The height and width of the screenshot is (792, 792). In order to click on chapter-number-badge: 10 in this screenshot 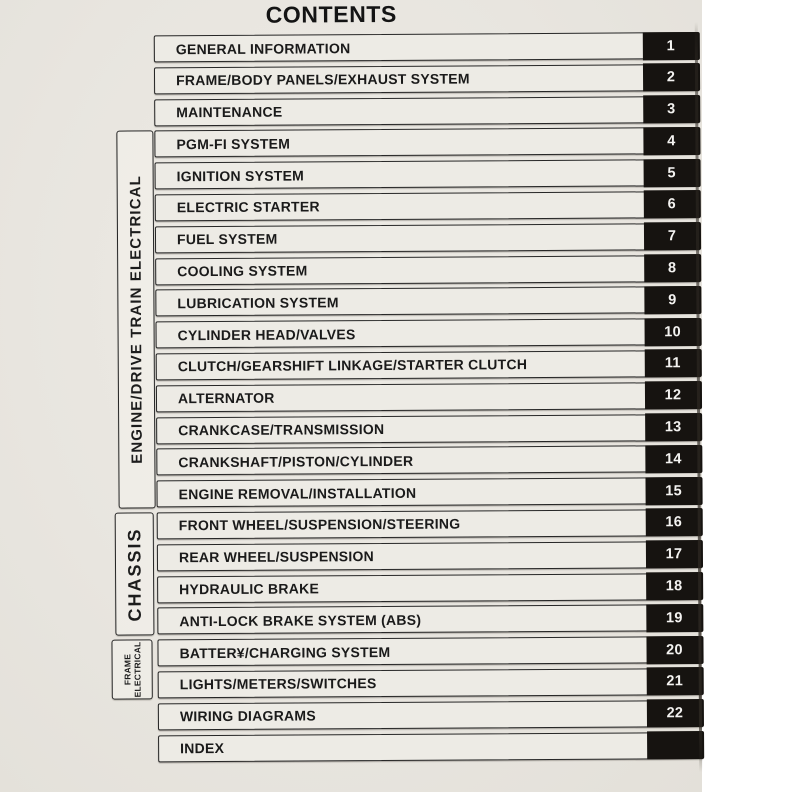, I will do `click(673, 332)`.